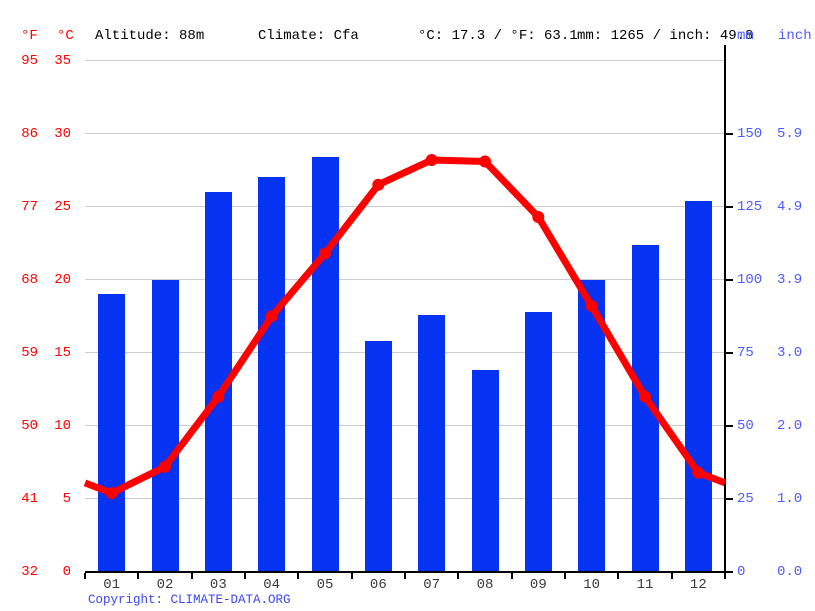 The image size is (815, 611). I want to click on left-axis-f-label: 68, so click(29, 279).